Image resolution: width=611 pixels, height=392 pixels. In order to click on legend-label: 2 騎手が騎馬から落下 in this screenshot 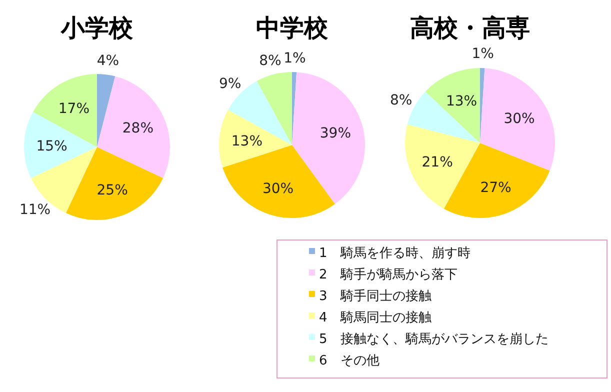, I will do `click(388, 275)`.